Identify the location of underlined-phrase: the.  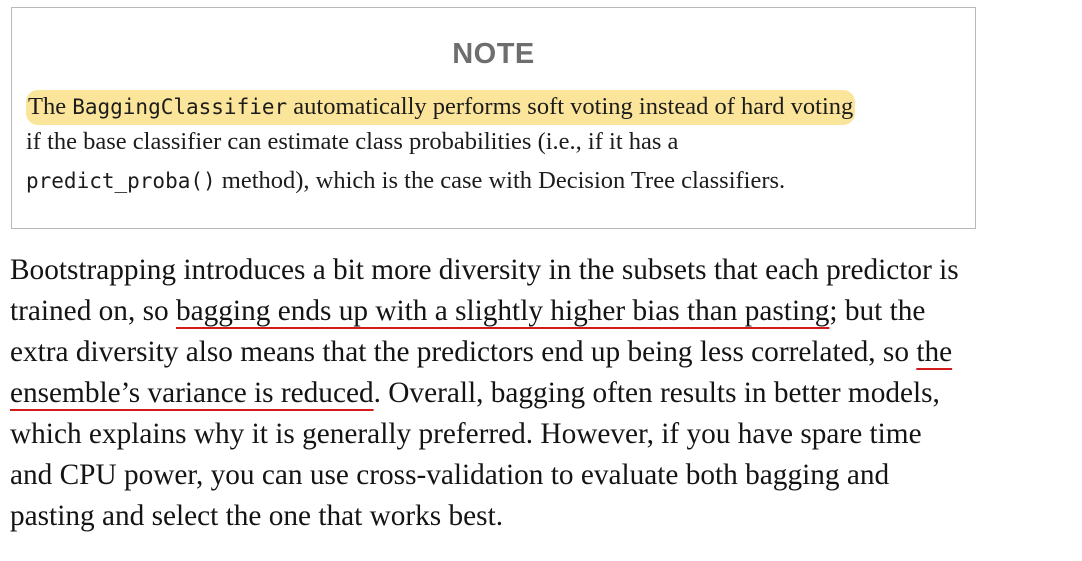
(934, 352).